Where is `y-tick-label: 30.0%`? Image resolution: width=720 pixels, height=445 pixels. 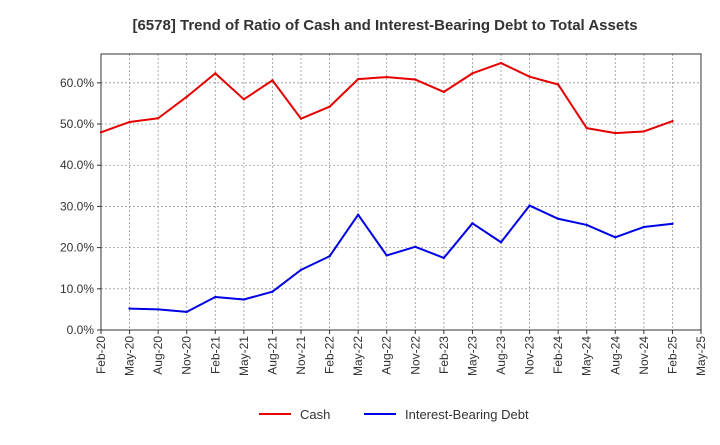
y-tick-label: 30.0% is located at coordinates (77, 206).